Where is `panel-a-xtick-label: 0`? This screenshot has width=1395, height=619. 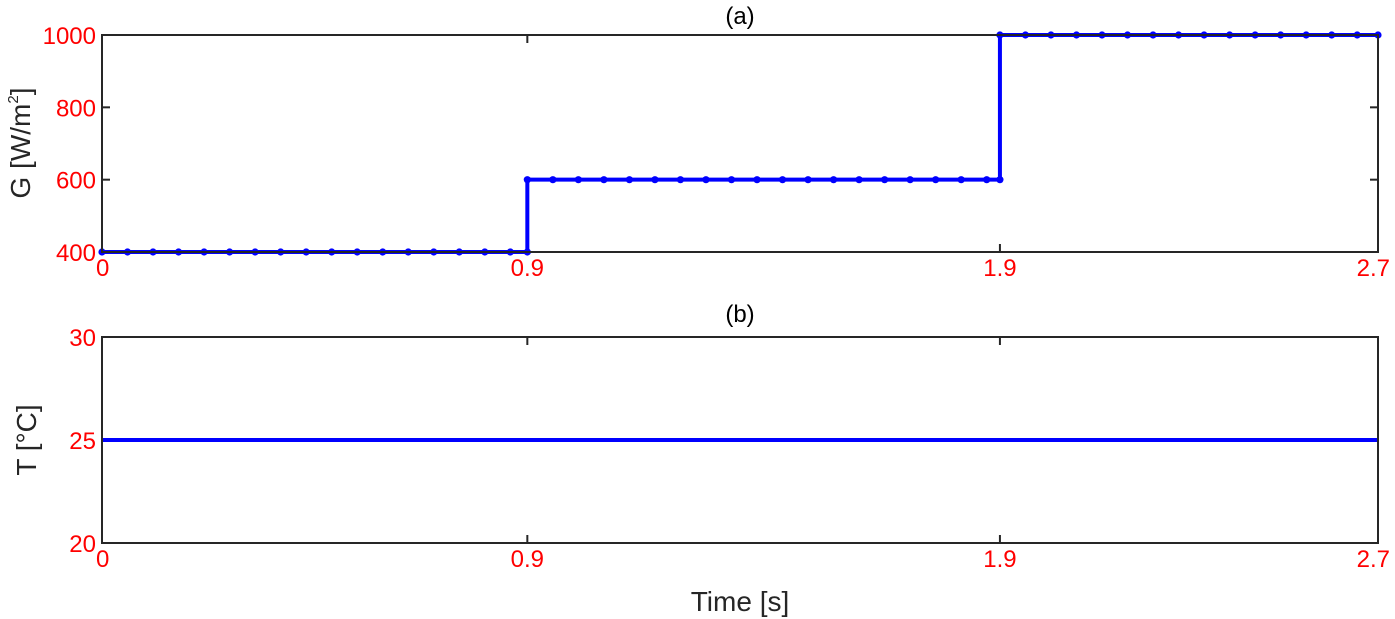
panel-a-xtick-label: 0 is located at coordinates (102, 268).